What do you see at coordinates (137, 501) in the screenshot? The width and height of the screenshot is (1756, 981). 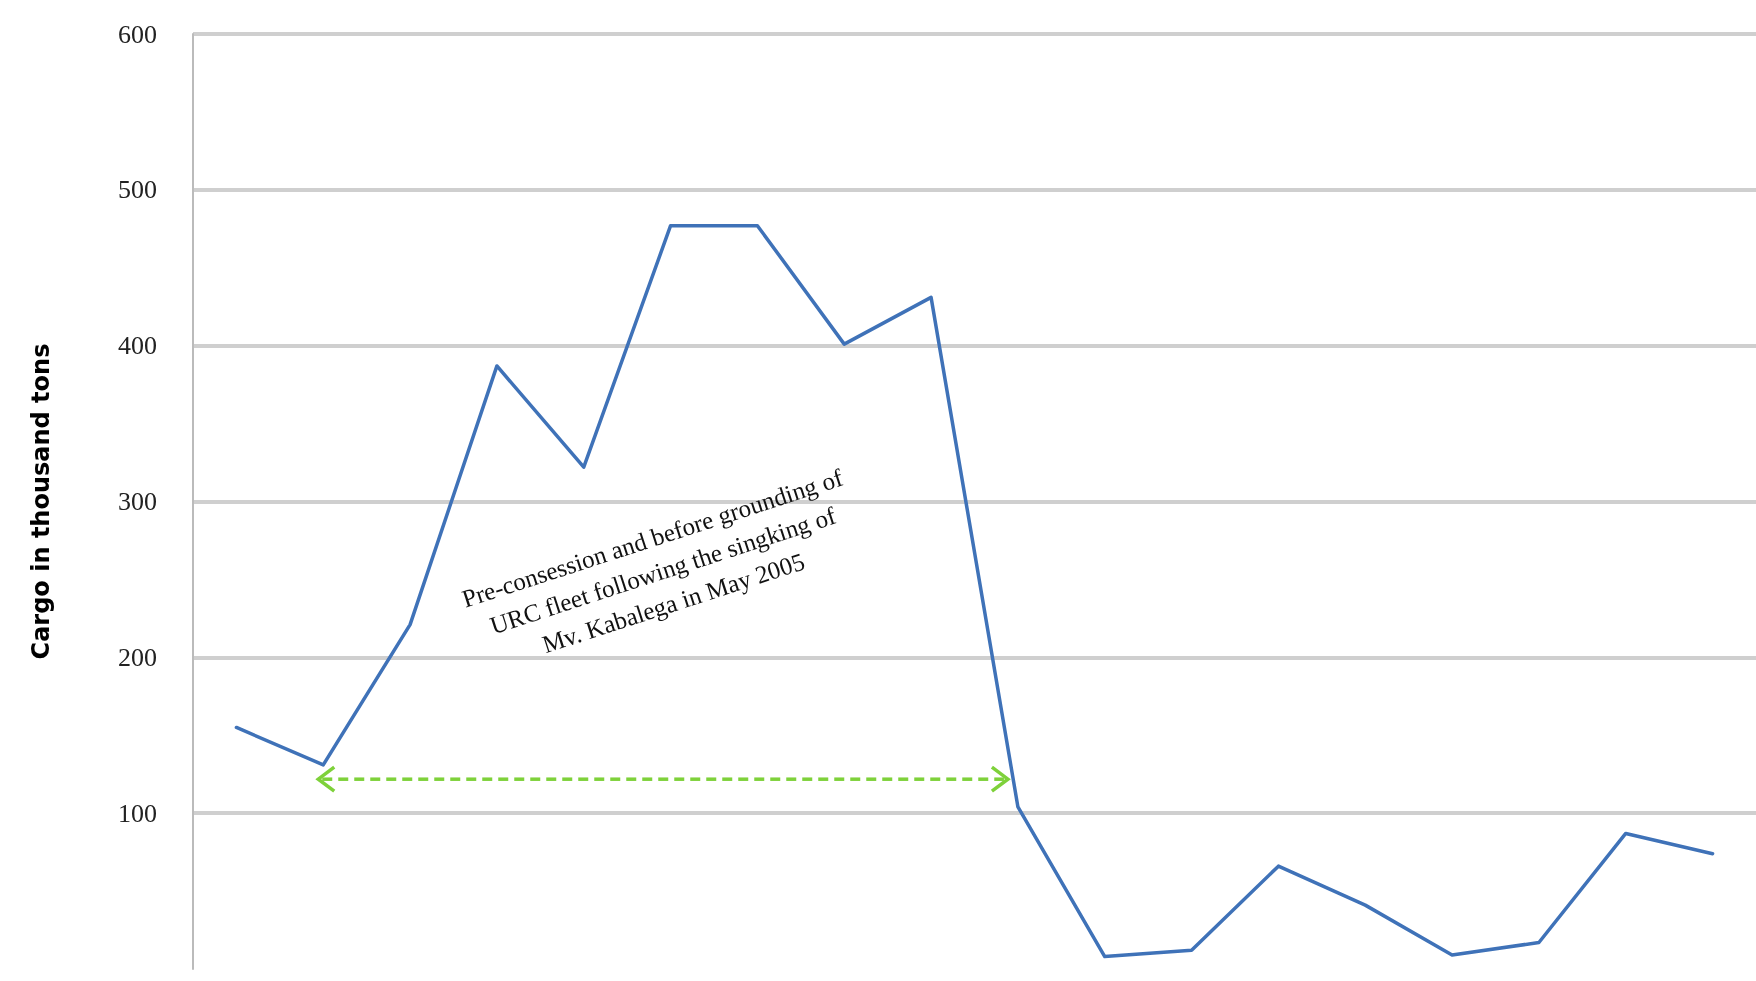 I see `y-tick-label: 300` at bounding box center [137, 501].